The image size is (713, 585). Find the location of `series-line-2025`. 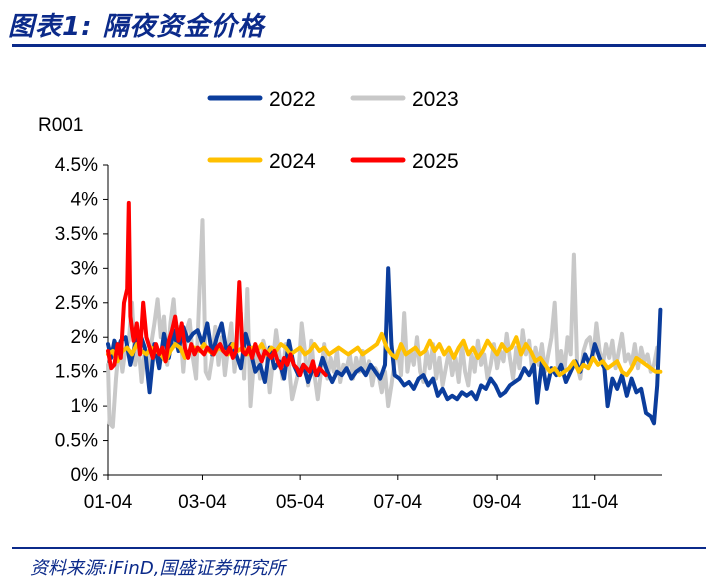

series-line-2025 is located at coordinates (217, 289).